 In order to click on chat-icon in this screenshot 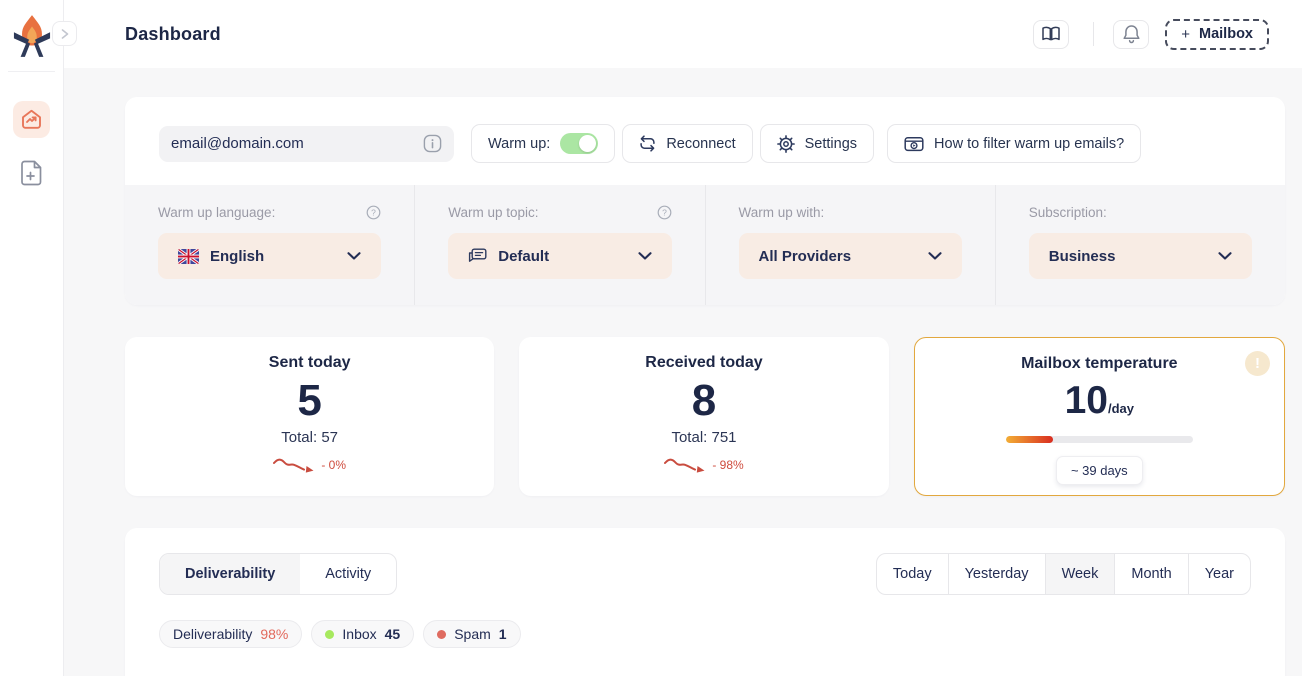, I will do `click(478, 255)`.